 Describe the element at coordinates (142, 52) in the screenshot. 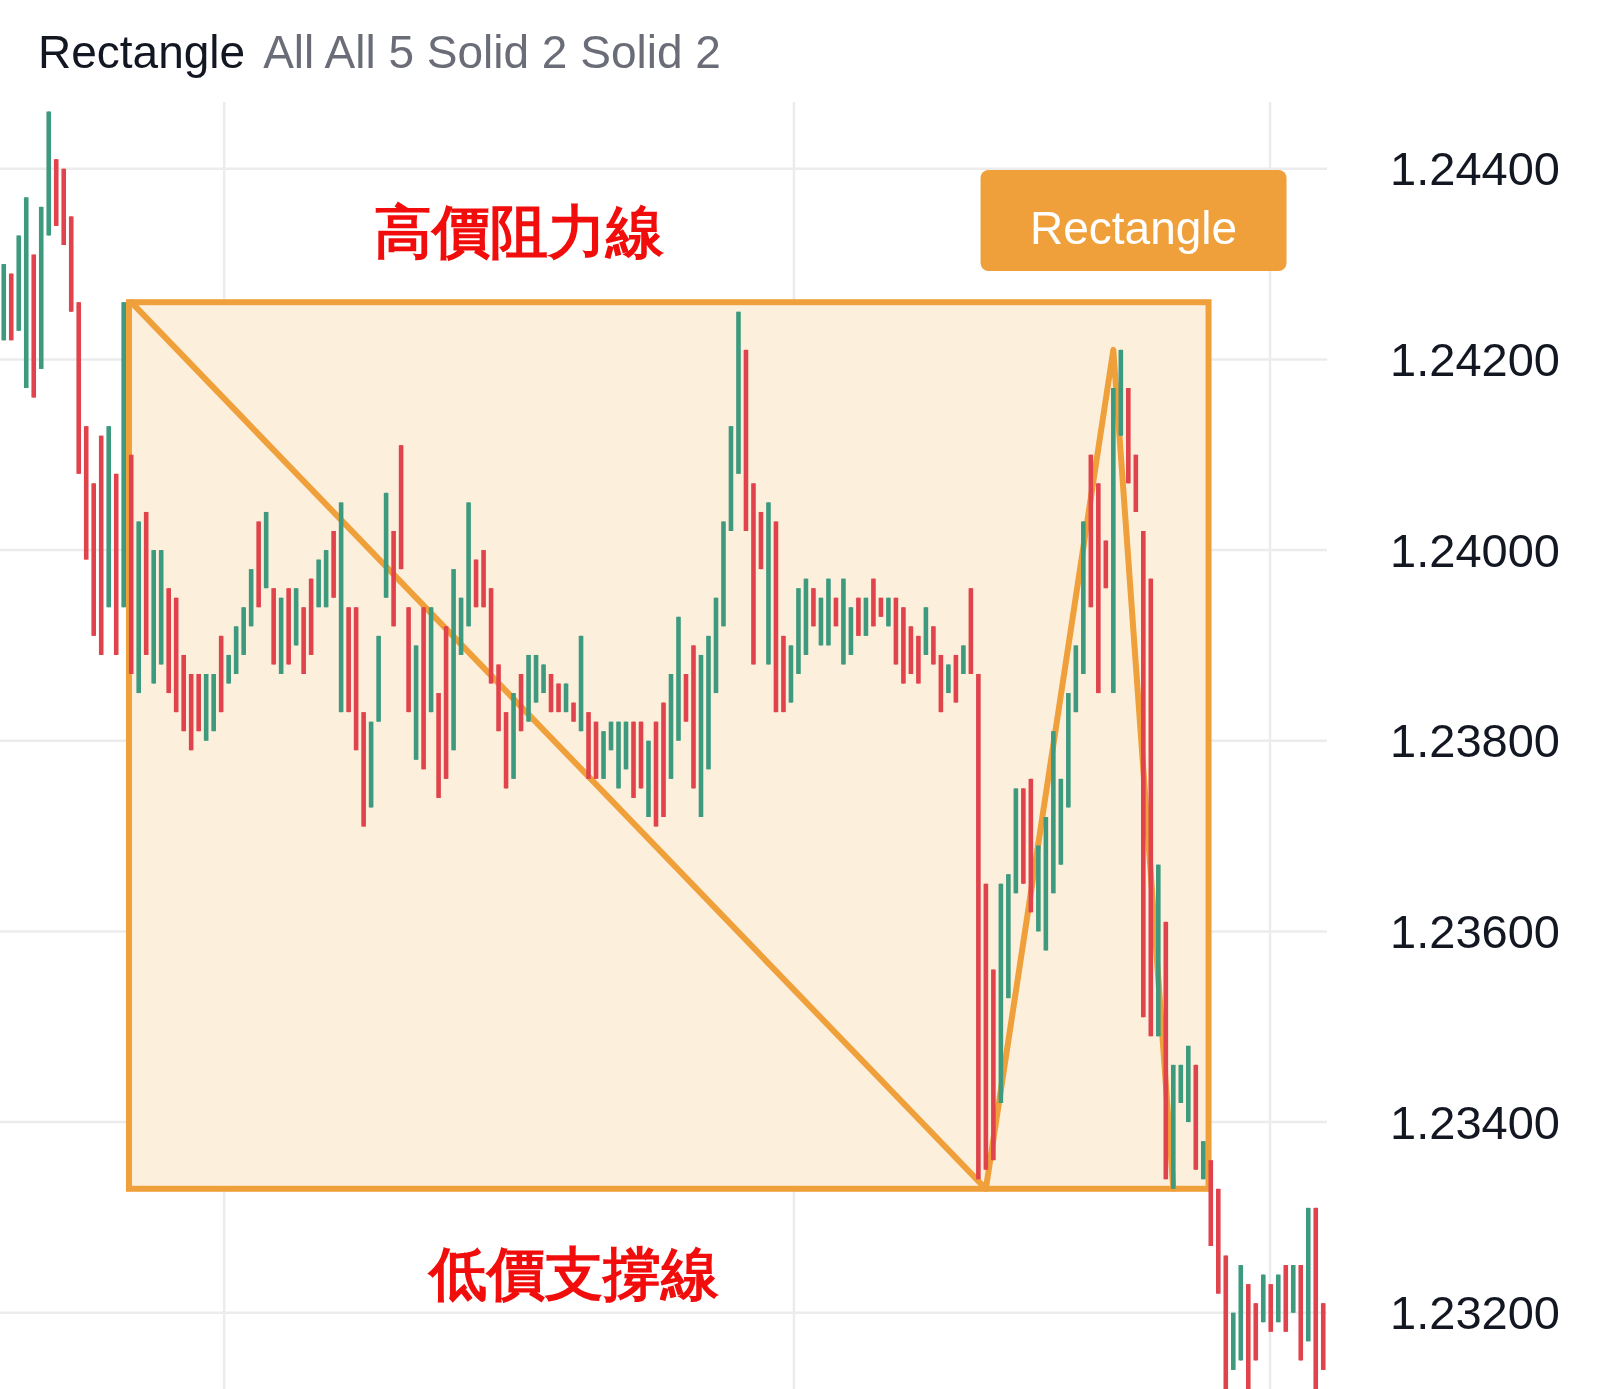

I see `chart-title: Rectangle` at that location.